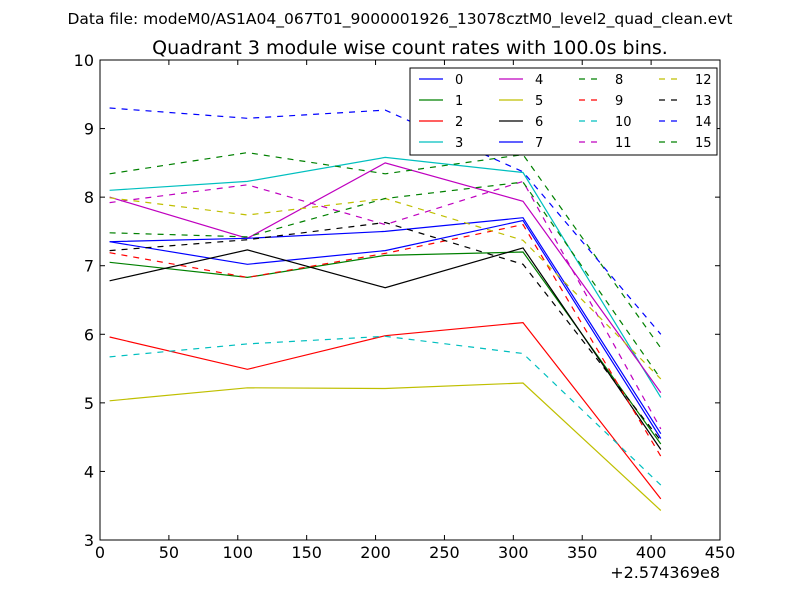 This screenshot has height=600, width=800. Describe the element at coordinates (444, 552) in the screenshot. I see `x-tick-label: 250` at that location.